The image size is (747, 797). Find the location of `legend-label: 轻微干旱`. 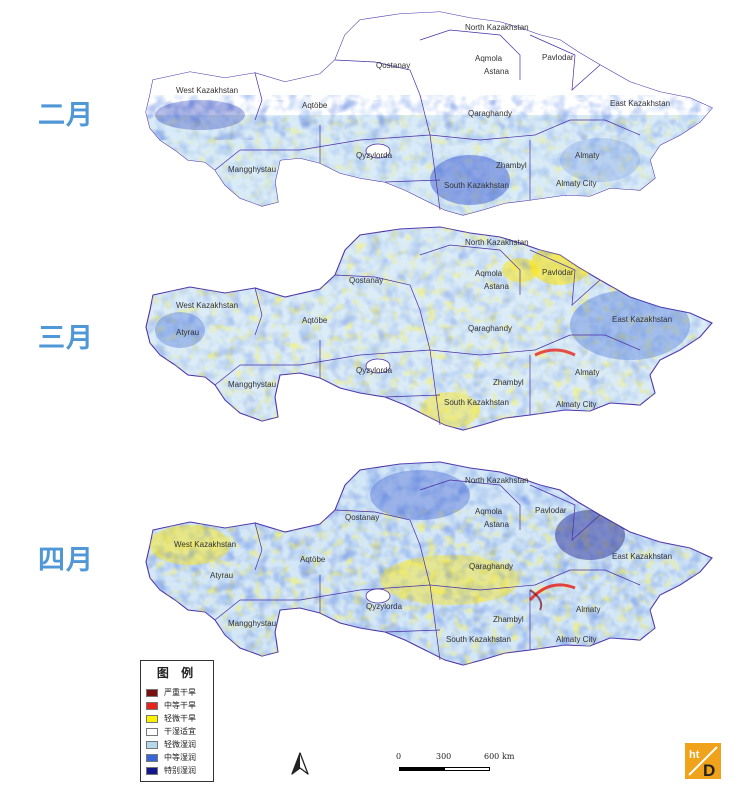

legend-label: 轻微干旱 is located at coordinates (180, 718).